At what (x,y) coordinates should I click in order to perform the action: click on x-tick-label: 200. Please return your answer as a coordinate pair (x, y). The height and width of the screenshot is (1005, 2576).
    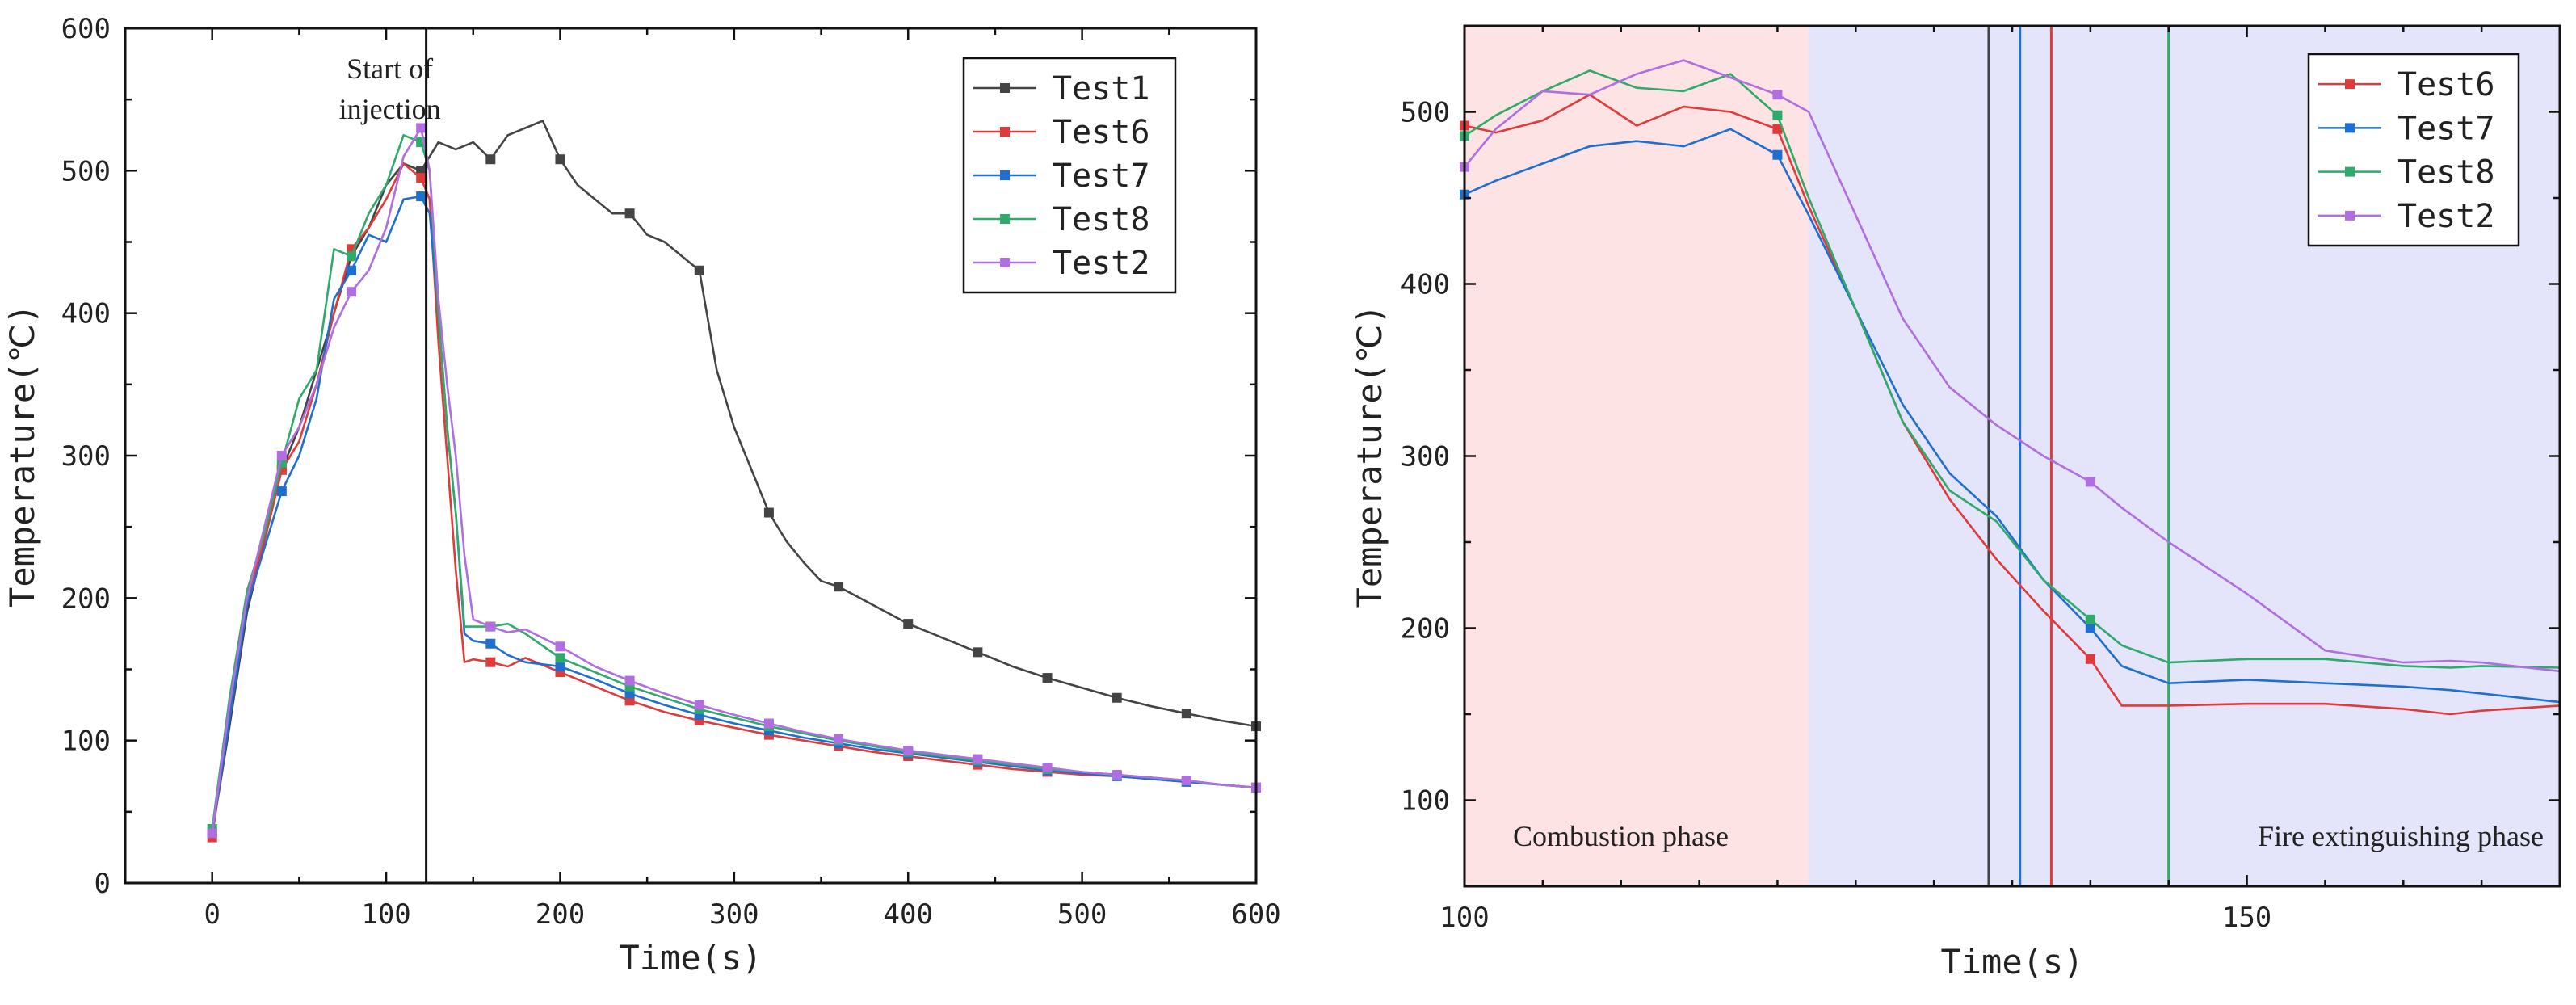
    Looking at the image, I should click on (560, 914).